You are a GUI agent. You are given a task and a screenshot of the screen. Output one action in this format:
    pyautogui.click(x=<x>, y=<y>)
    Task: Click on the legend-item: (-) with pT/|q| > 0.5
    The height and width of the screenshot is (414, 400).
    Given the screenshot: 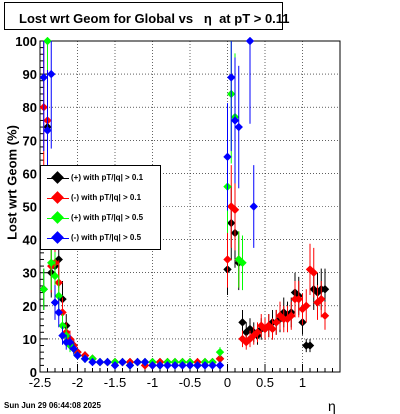 What is the action you would take?
    pyautogui.click(x=100, y=238)
    